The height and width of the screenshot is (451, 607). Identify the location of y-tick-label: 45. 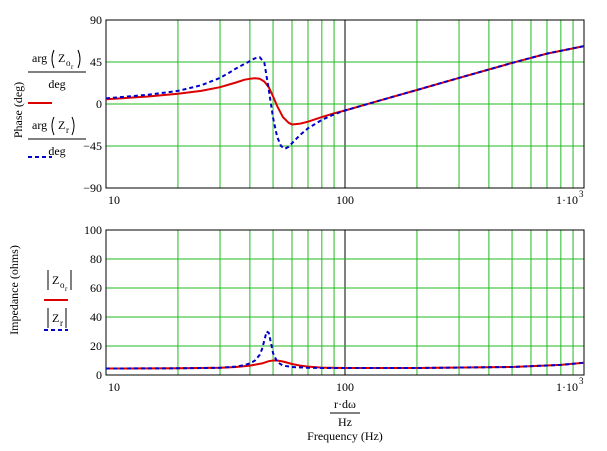
(96, 62).